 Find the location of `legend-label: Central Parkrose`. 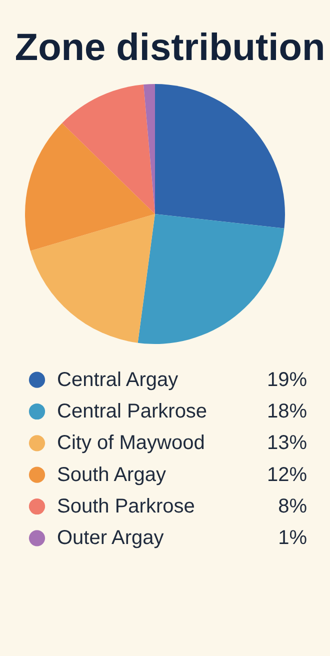

legend-label: Central Parkrose is located at coordinates (132, 411).